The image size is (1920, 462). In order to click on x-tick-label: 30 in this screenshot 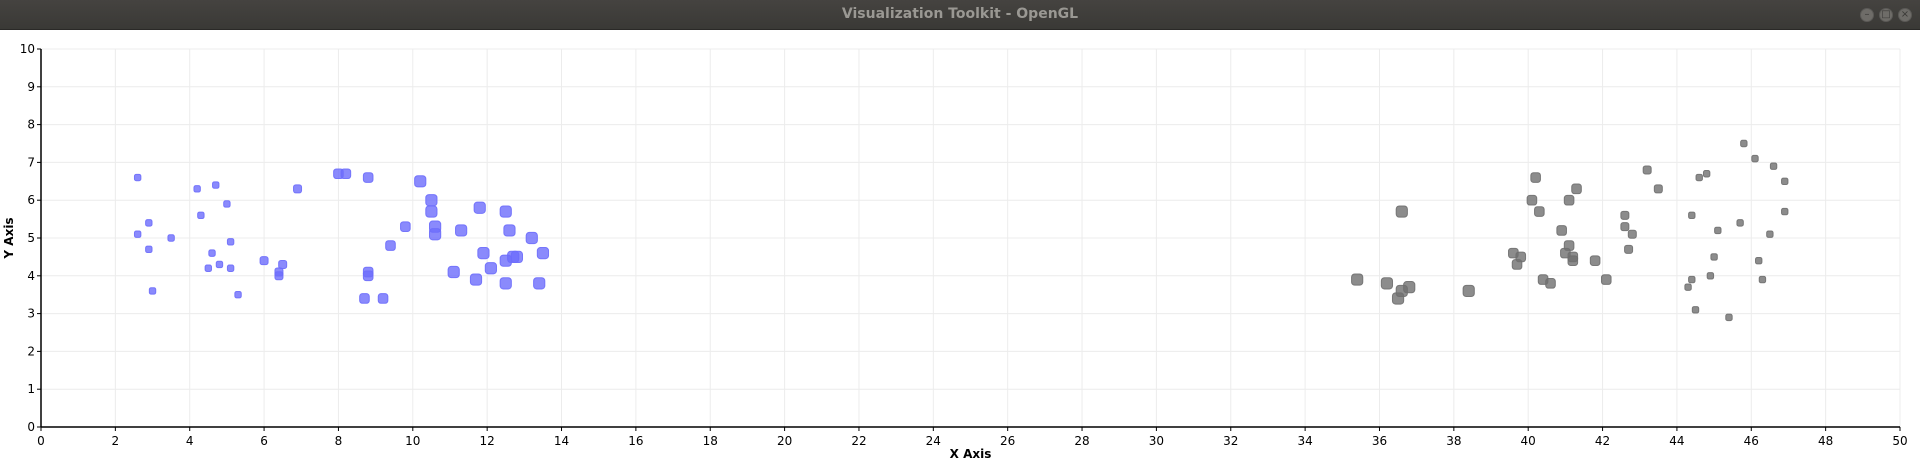, I will do `click(1156, 441)`.